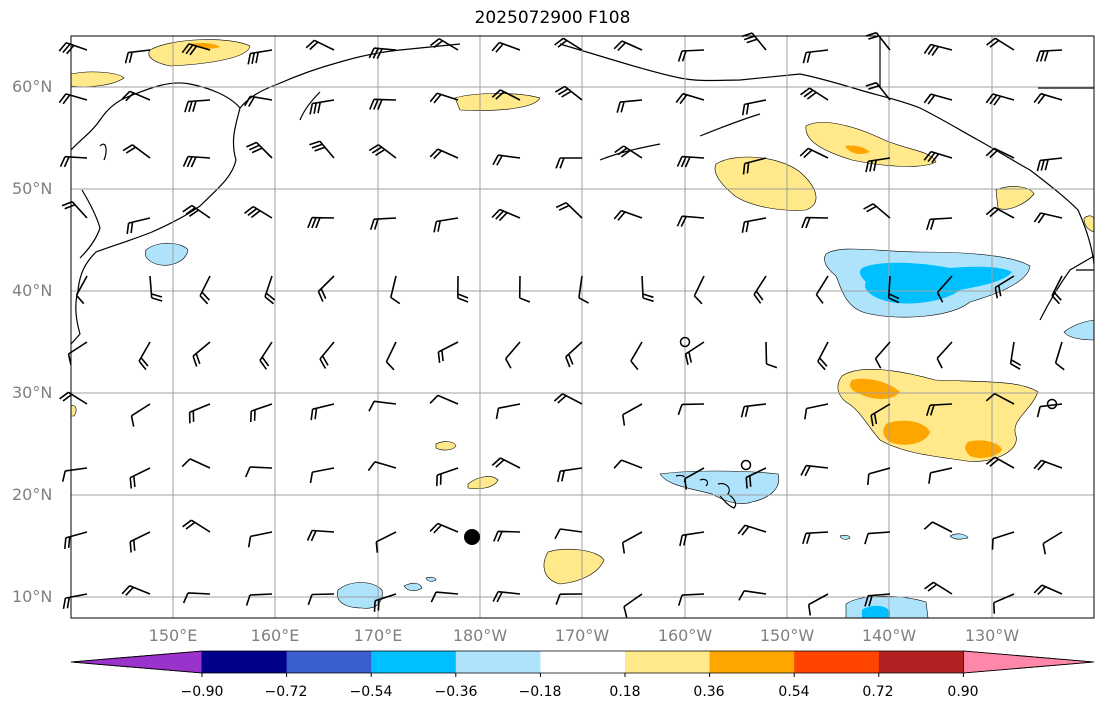 This screenshot has height=712, width=1105. I want to click on colorbar-tick-label: −0.54, so click(371, 692).